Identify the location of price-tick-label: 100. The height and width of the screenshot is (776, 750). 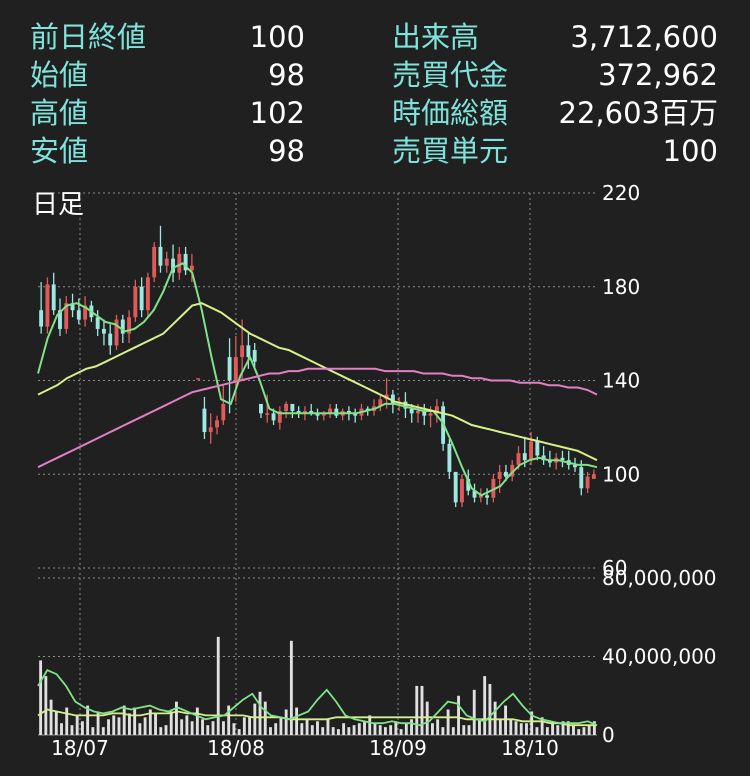
(621, 474).